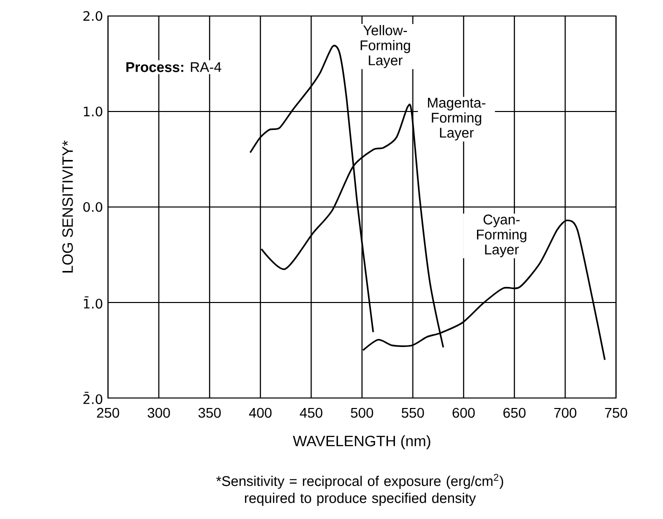  I want to click on x-tick-label: 750, so click(616, 413).